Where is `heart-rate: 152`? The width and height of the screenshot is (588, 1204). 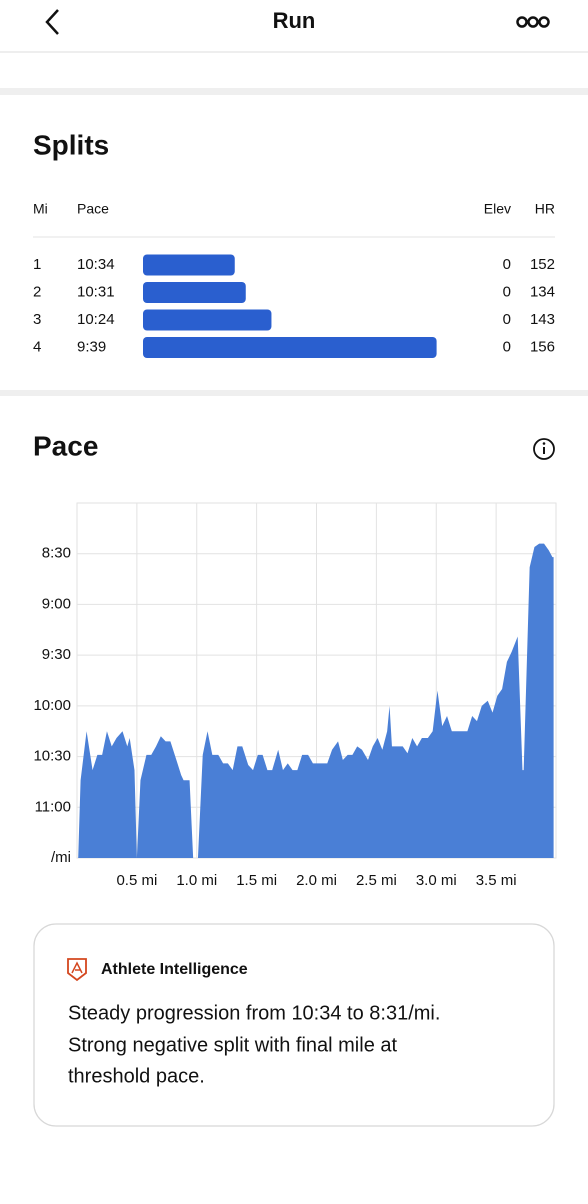 heart-rate: 152 is located at coordinates (542, 264).